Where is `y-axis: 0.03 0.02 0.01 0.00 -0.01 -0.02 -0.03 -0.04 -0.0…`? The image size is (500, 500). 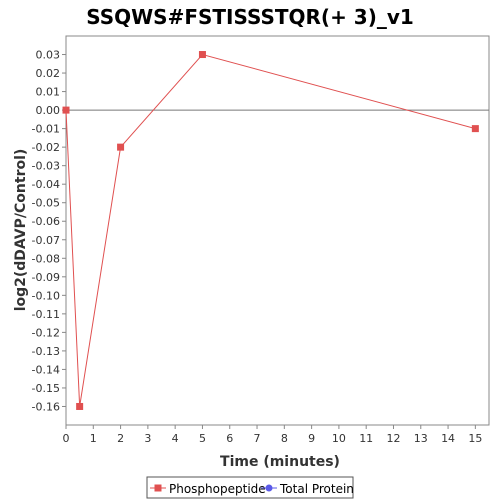
y-axis: 0.03 0.02 0.01 0.00 -0.01 -0.02 -0.03 -0.04 -0.0… is located at coordinates (49, 231).